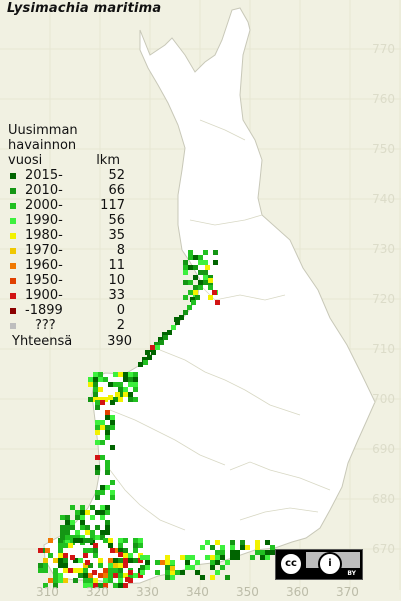 This screenshot has width=401, height=601. Describe the element at coordinates (78, 205) in the screenshot. I see `legend-row: 2000- 117` at that location.